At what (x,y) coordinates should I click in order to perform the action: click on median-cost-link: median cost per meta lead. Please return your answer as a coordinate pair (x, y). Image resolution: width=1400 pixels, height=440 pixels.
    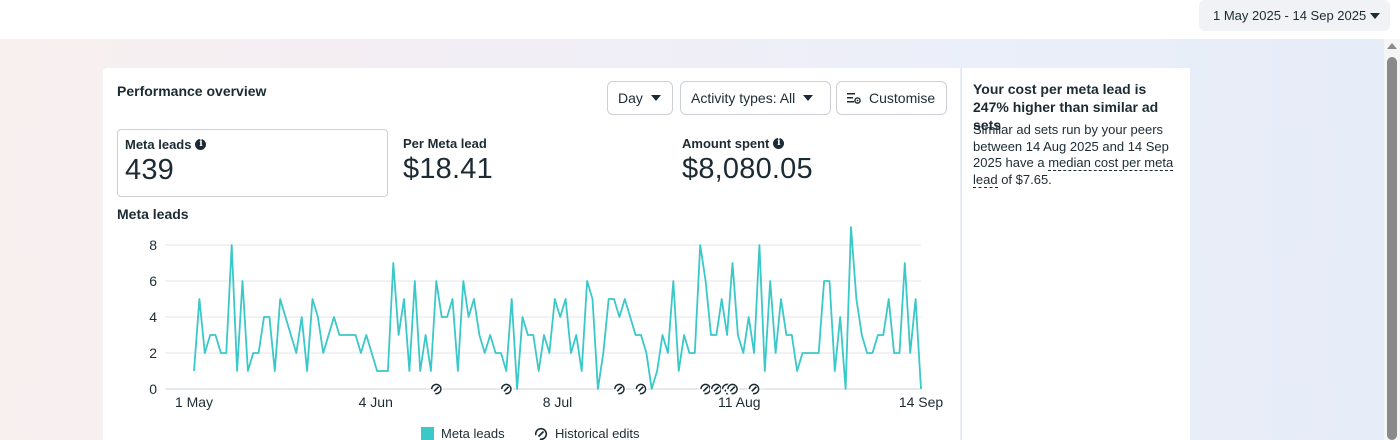
    Looking at the image, I should click on (1073, 171).